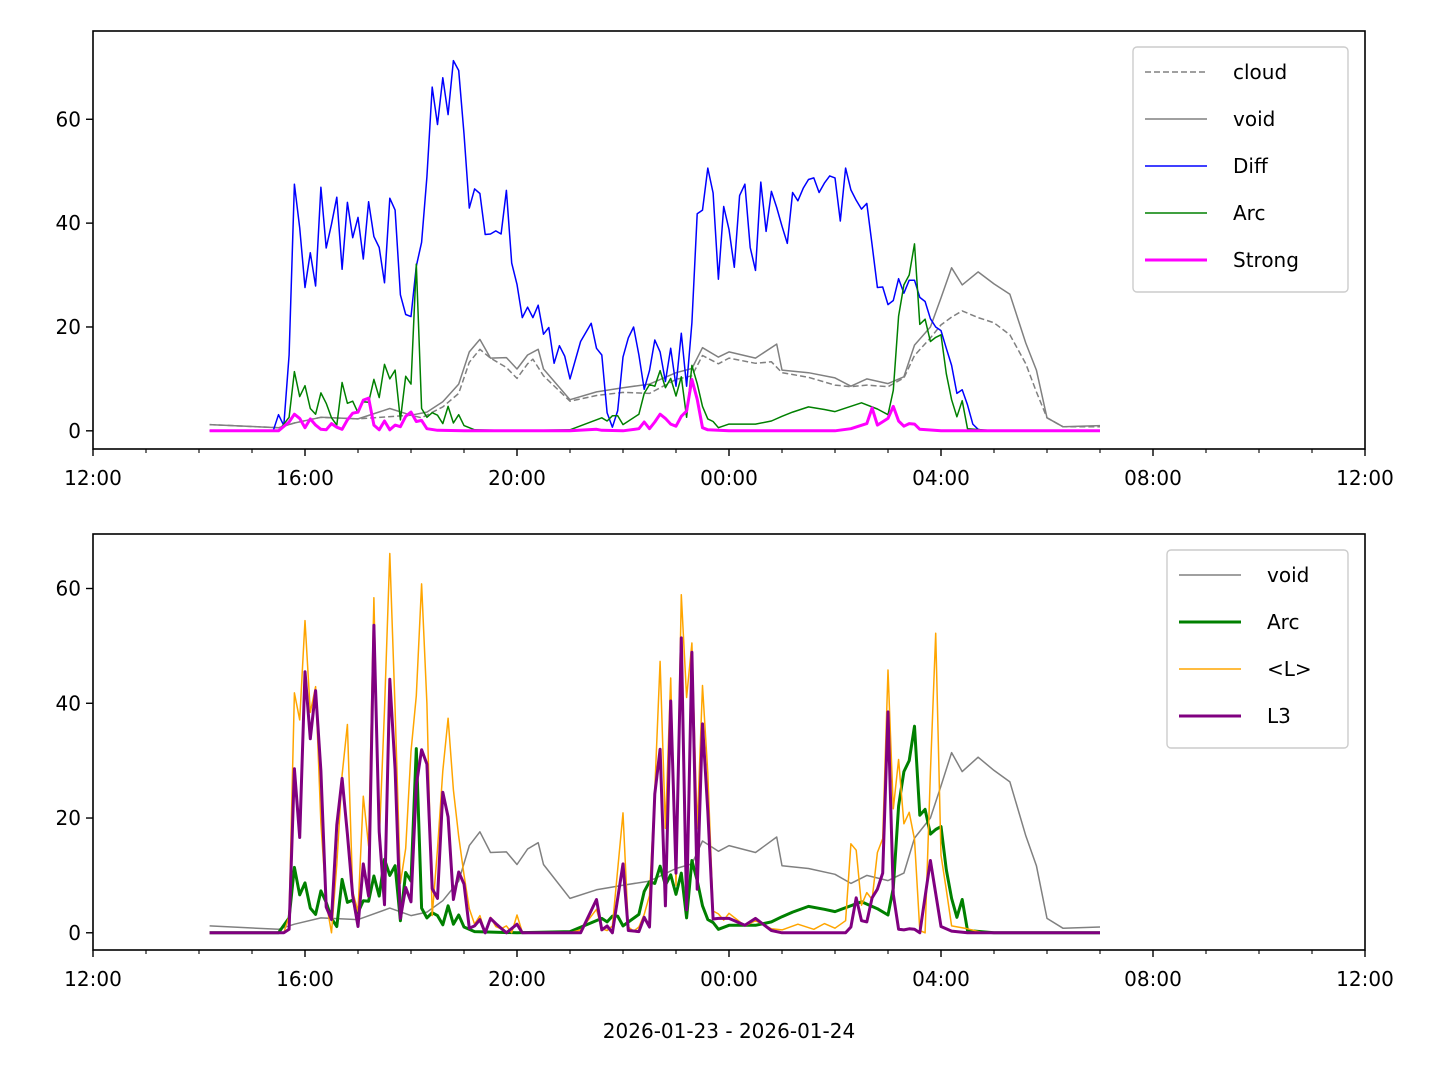 The image size is (1440, 1080). What do you see at coordinates (1266, 260) in the screenshot?
I see `legend-label: Strong` at bounding box center [1266, 260].